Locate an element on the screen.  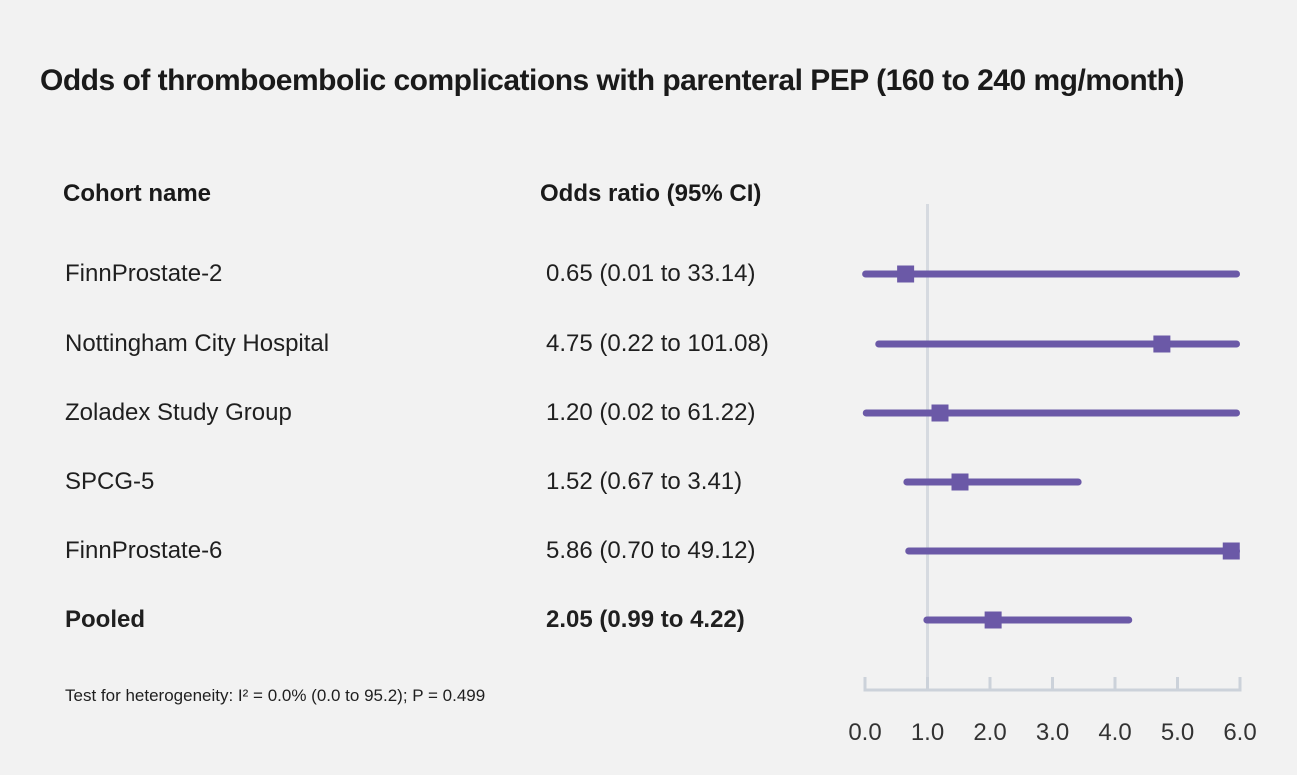
cohort-name: FinnProstate-2 is located at coordinates (144, 273).